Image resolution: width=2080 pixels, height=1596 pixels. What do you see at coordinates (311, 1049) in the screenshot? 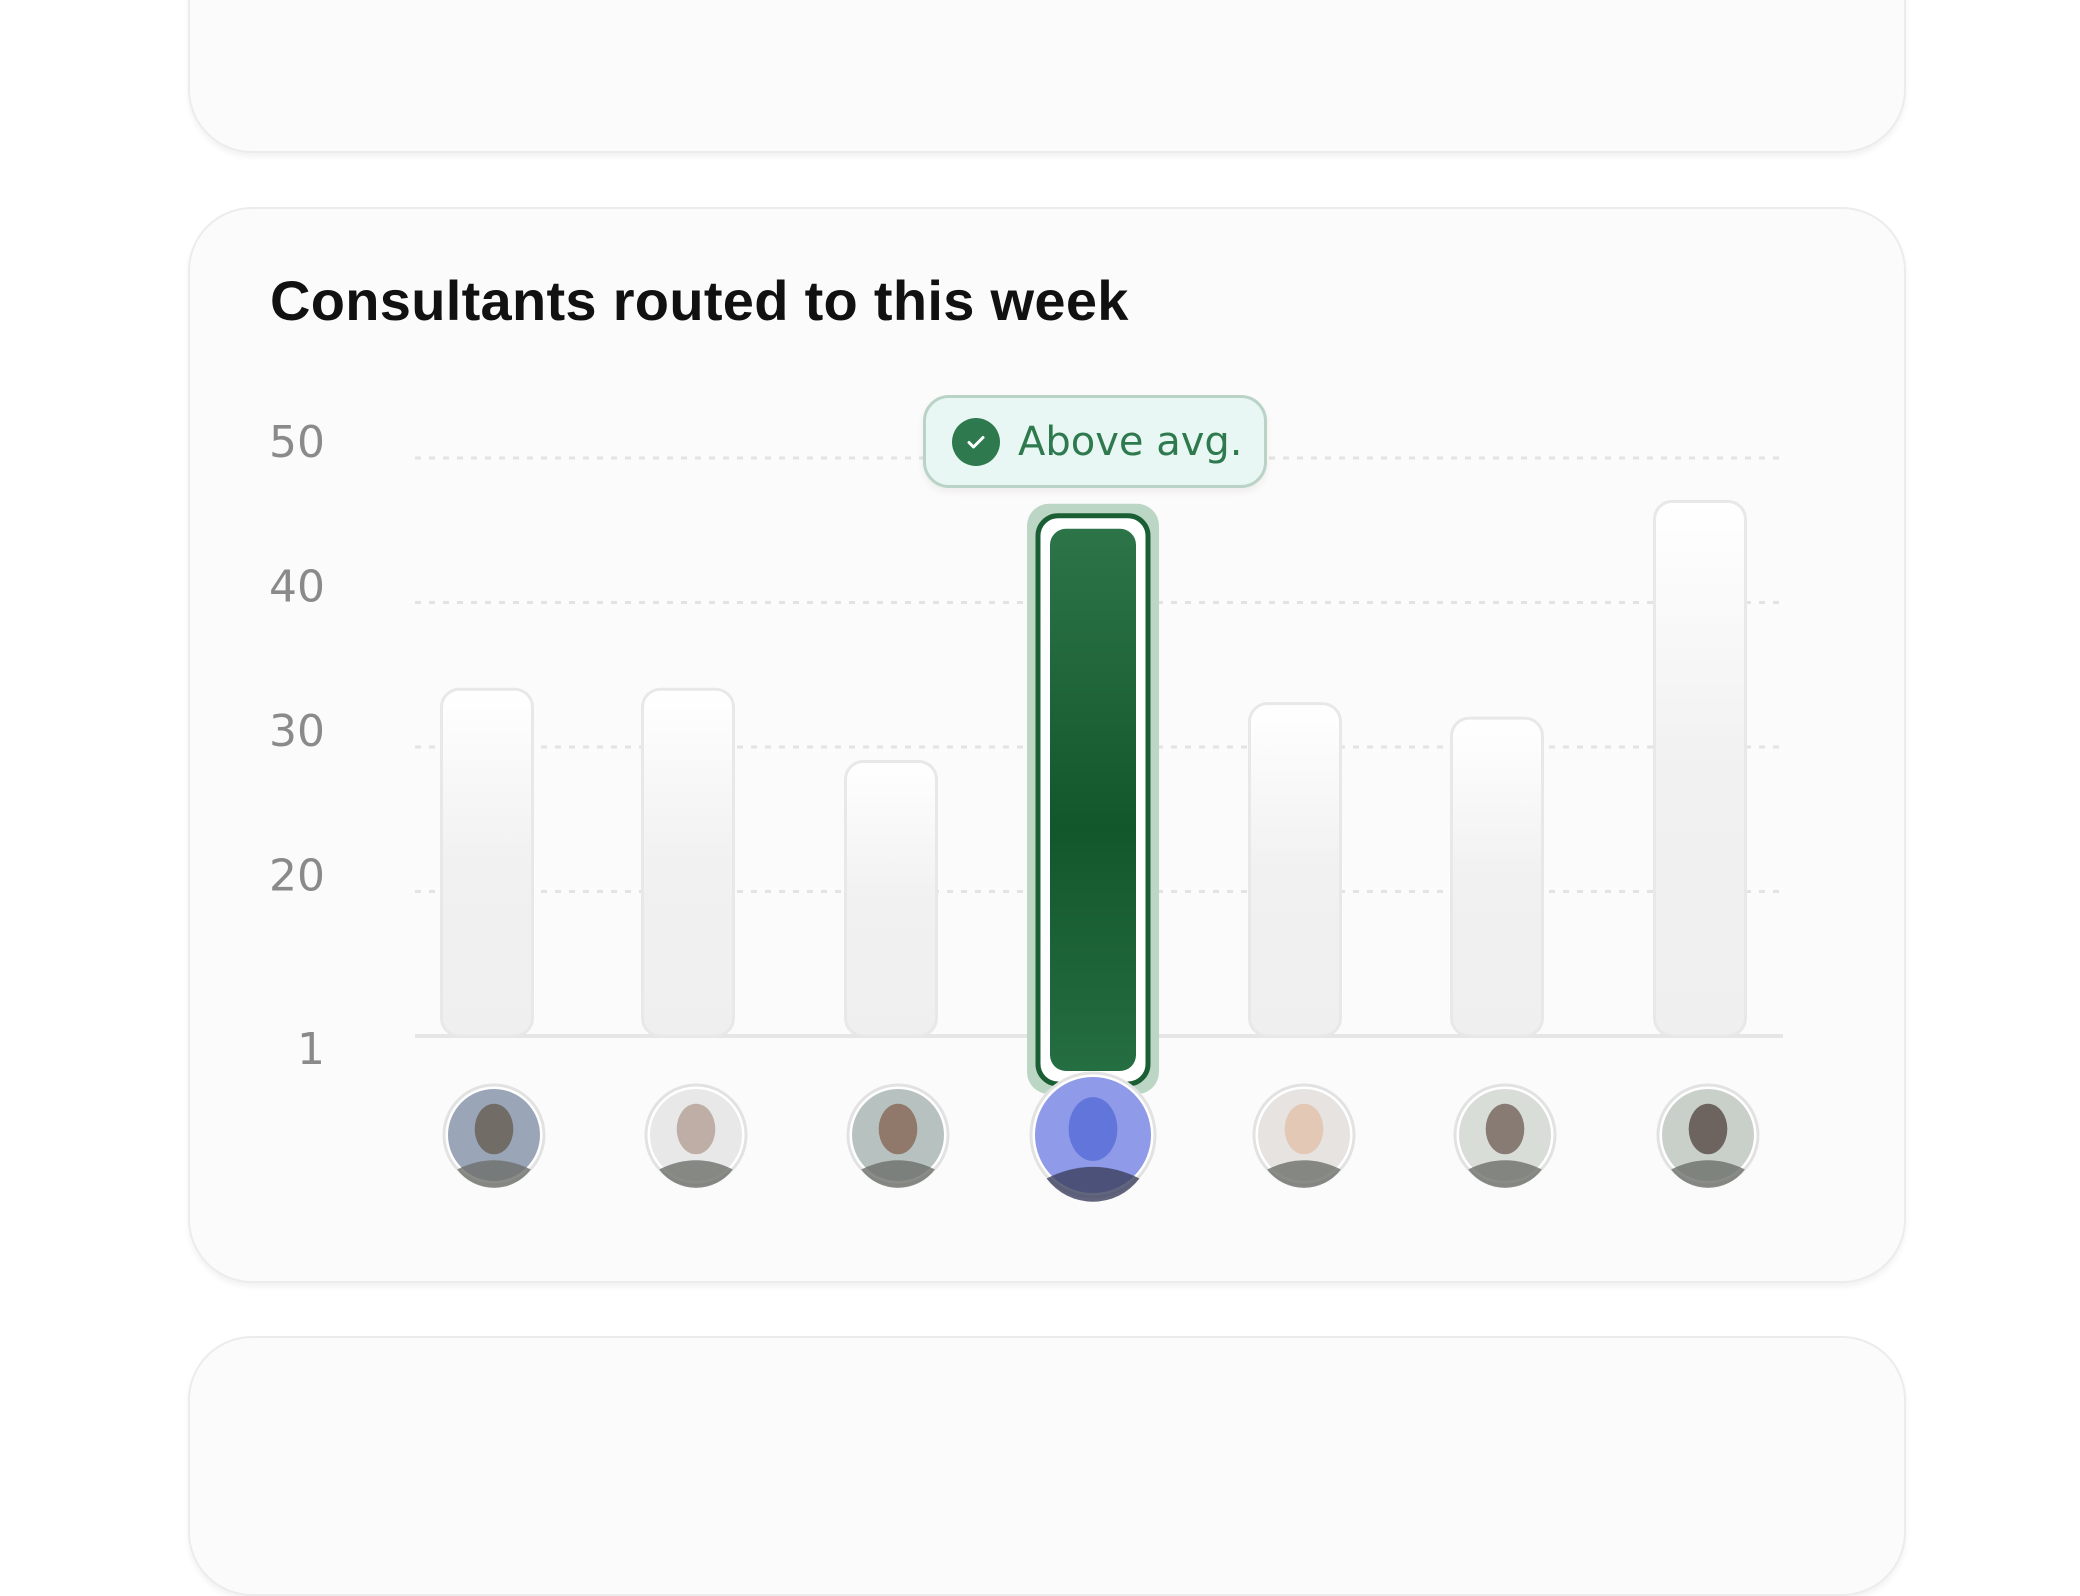
I see `y-tick-label: 1` at bounding box center [311, 1049].